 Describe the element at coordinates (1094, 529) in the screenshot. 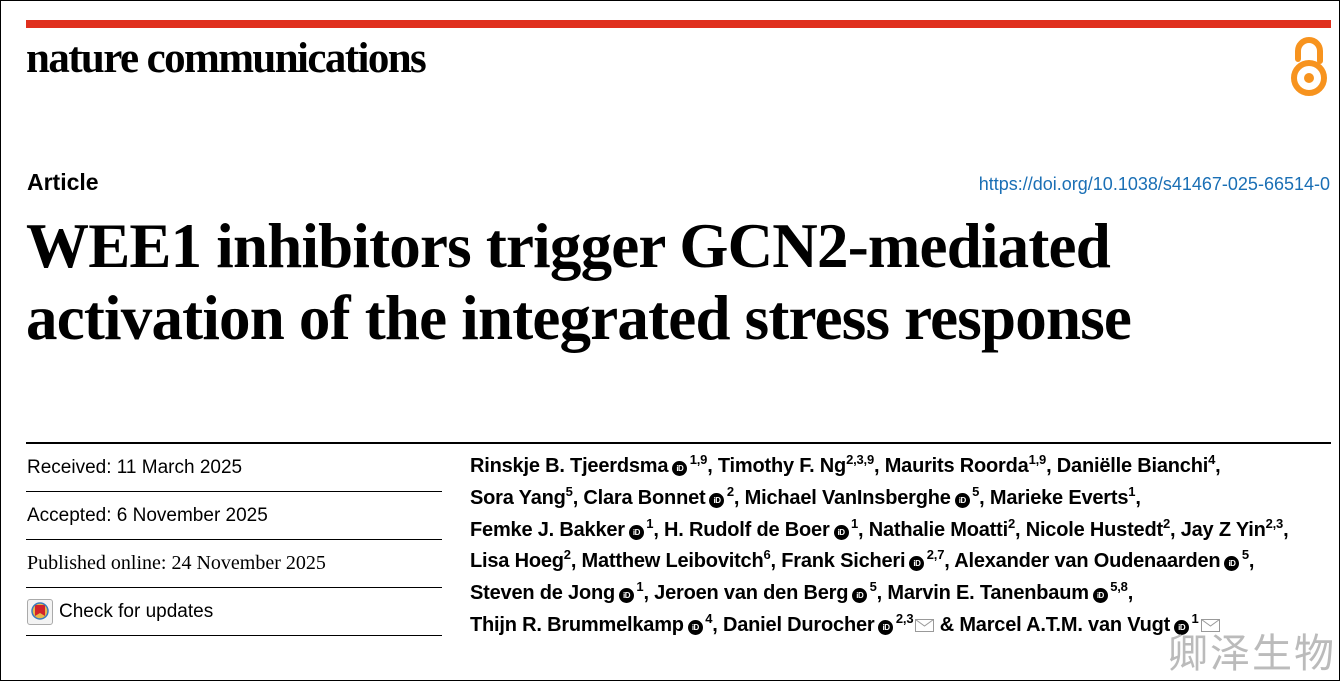

I see `author-name: Nicole Hustedt` at that location.